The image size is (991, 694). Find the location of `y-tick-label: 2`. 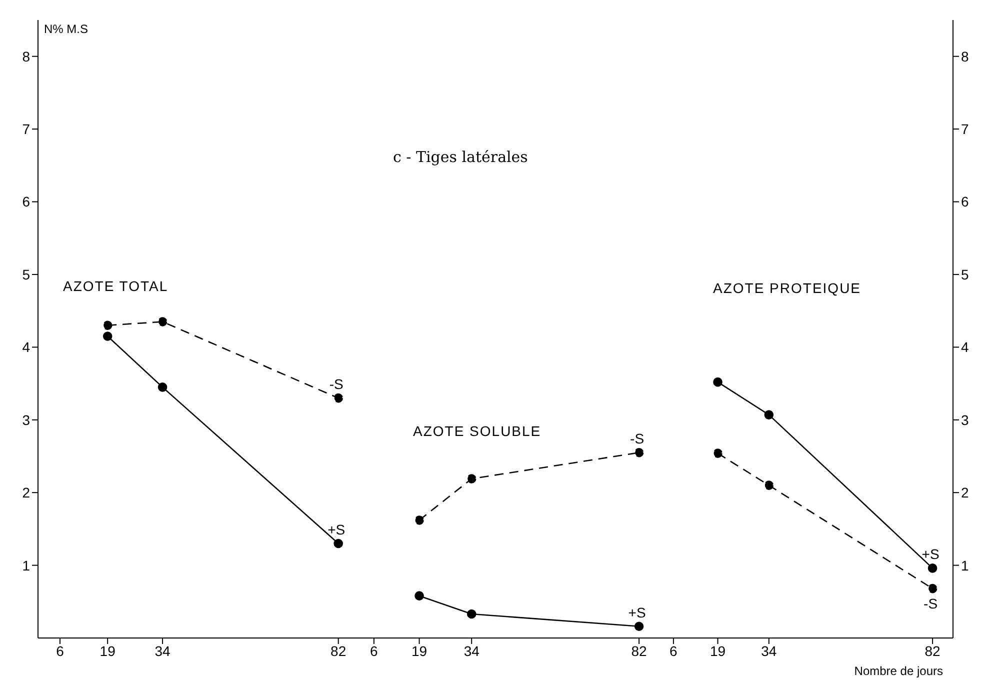

y-tick-label: 2 is located at coordinates (26, 492).